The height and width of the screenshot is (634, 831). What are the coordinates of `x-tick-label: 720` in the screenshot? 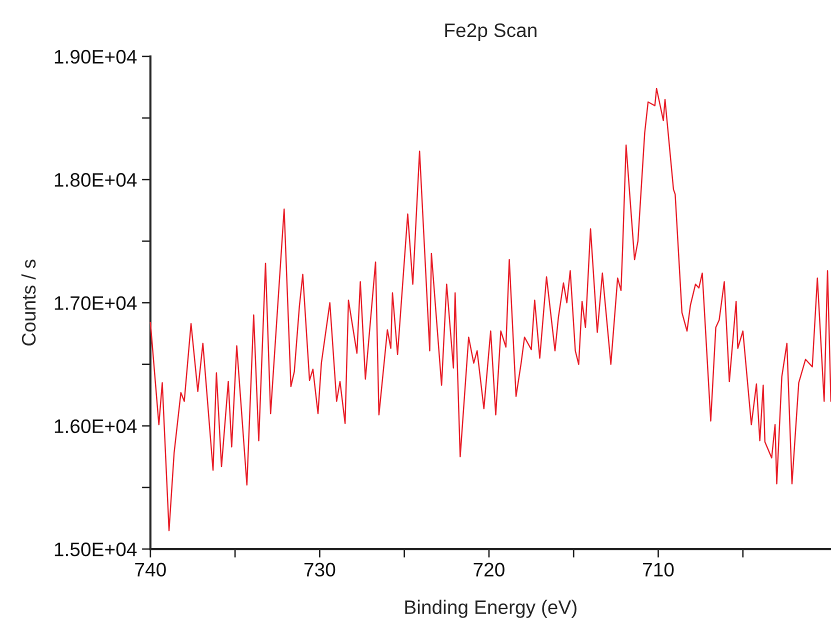 It's located at (489, 569).